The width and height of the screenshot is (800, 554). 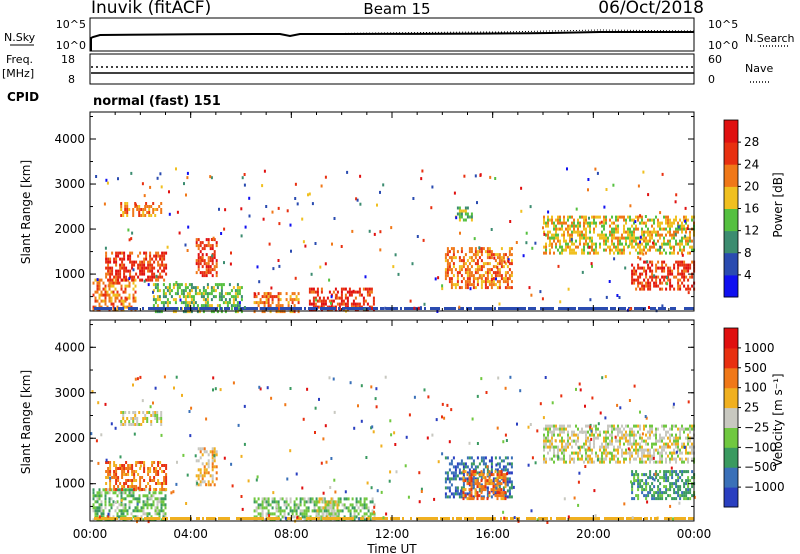 I want to click on nsky-tick-top: 10^5, so click(x=71, y=24).